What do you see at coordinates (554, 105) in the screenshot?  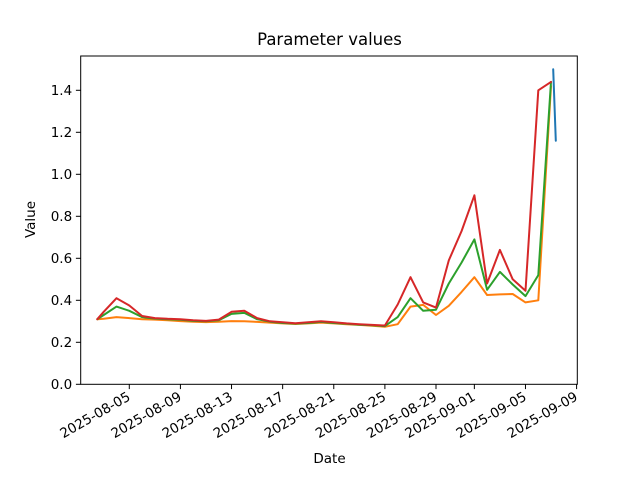 I see `series-blue-line` at bounding box center [554, 105].